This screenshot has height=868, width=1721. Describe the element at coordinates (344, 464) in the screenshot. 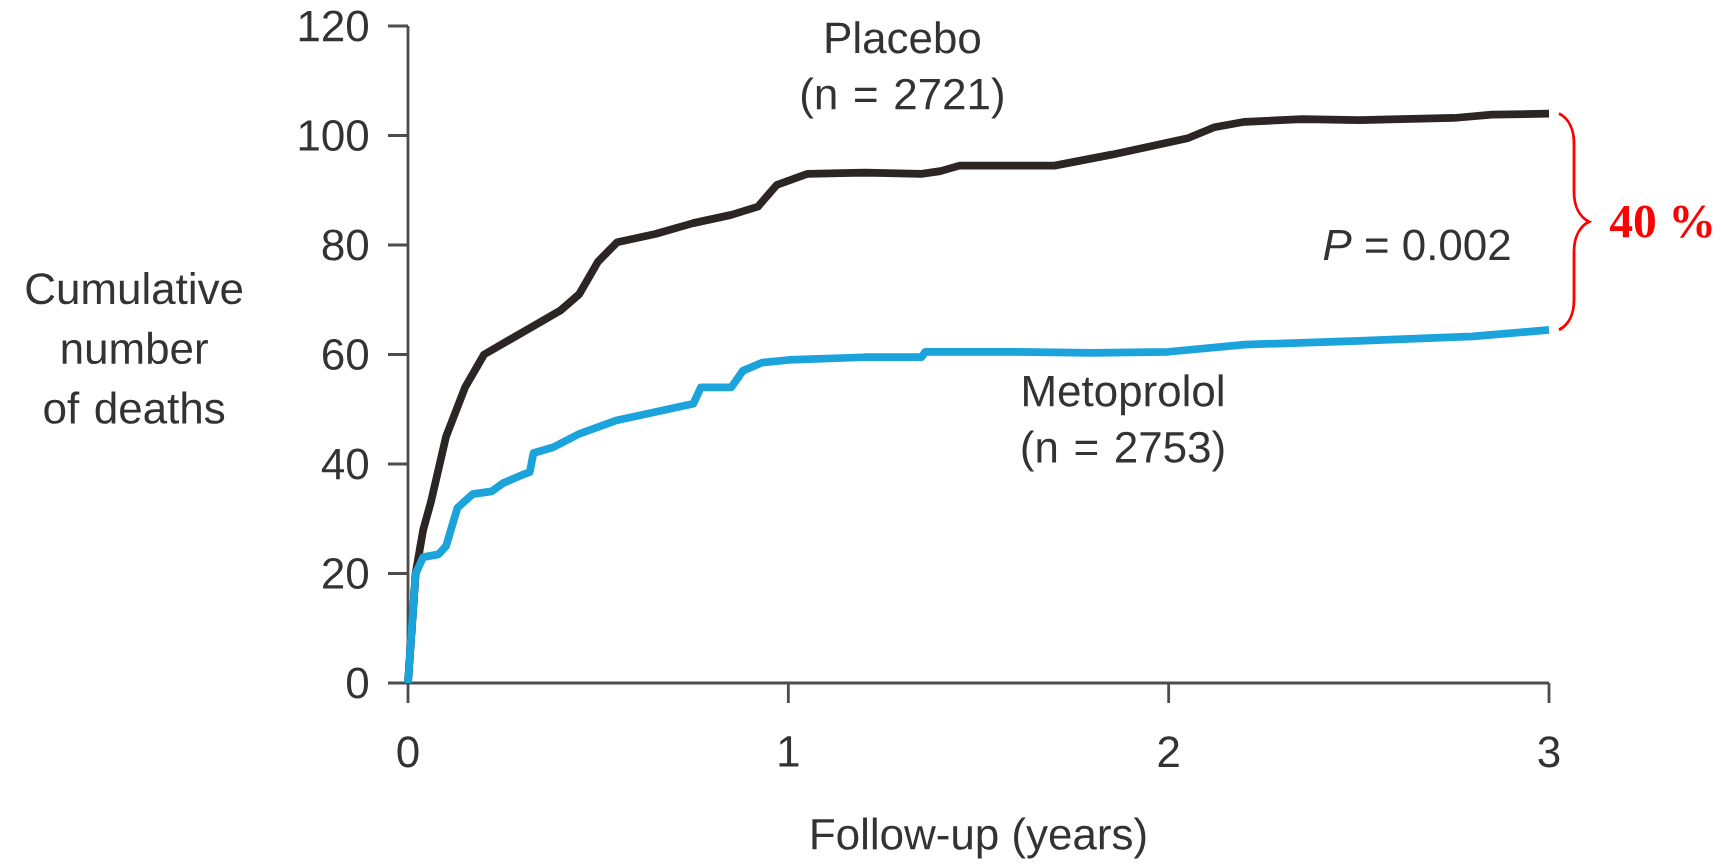

I see `y-tick-label: 40` at that location.